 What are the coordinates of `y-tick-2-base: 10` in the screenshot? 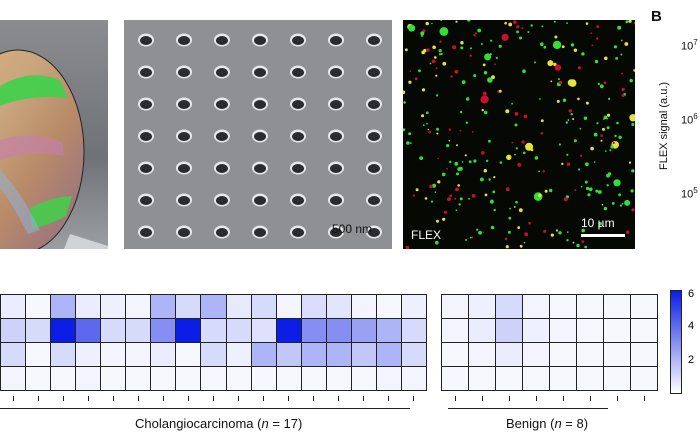 It's located at (687, 120).